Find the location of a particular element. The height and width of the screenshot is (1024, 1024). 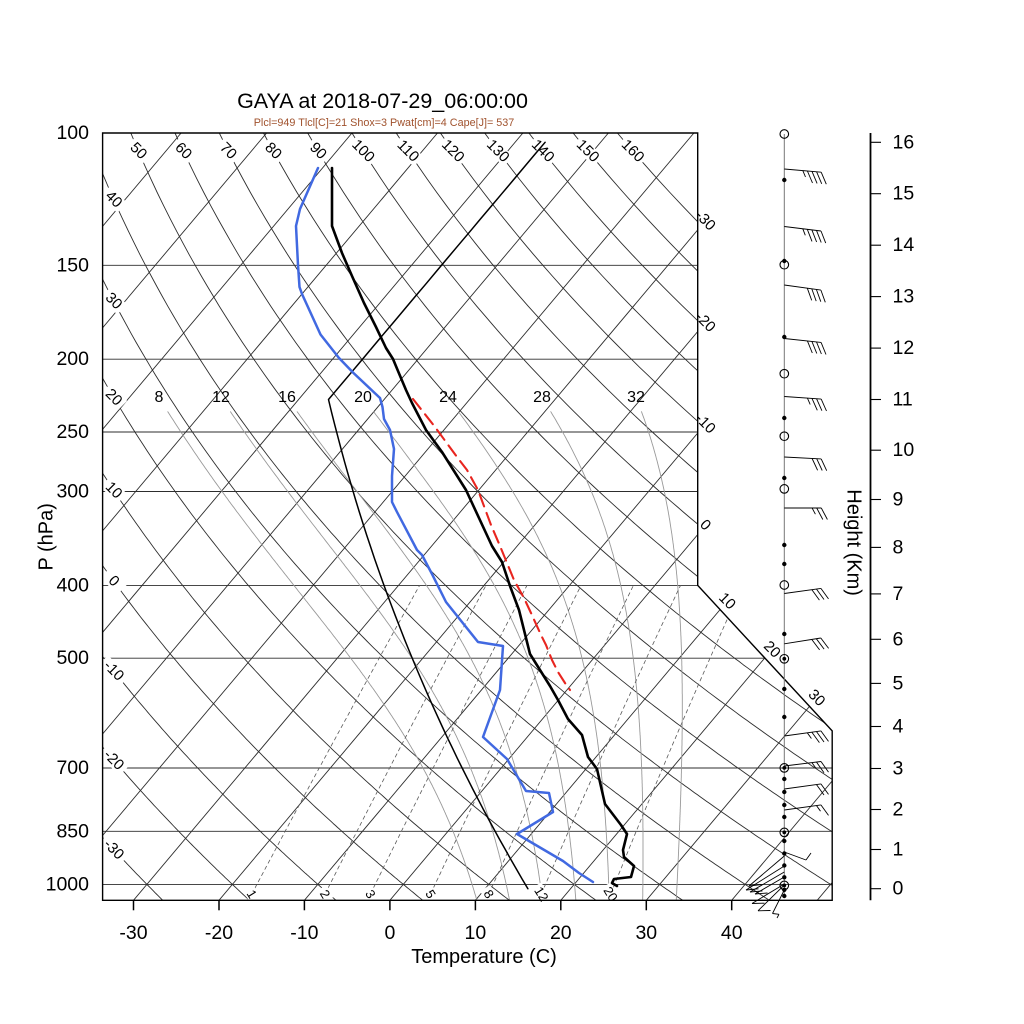

svg-text: 6 is located at coordinates (898, 639).